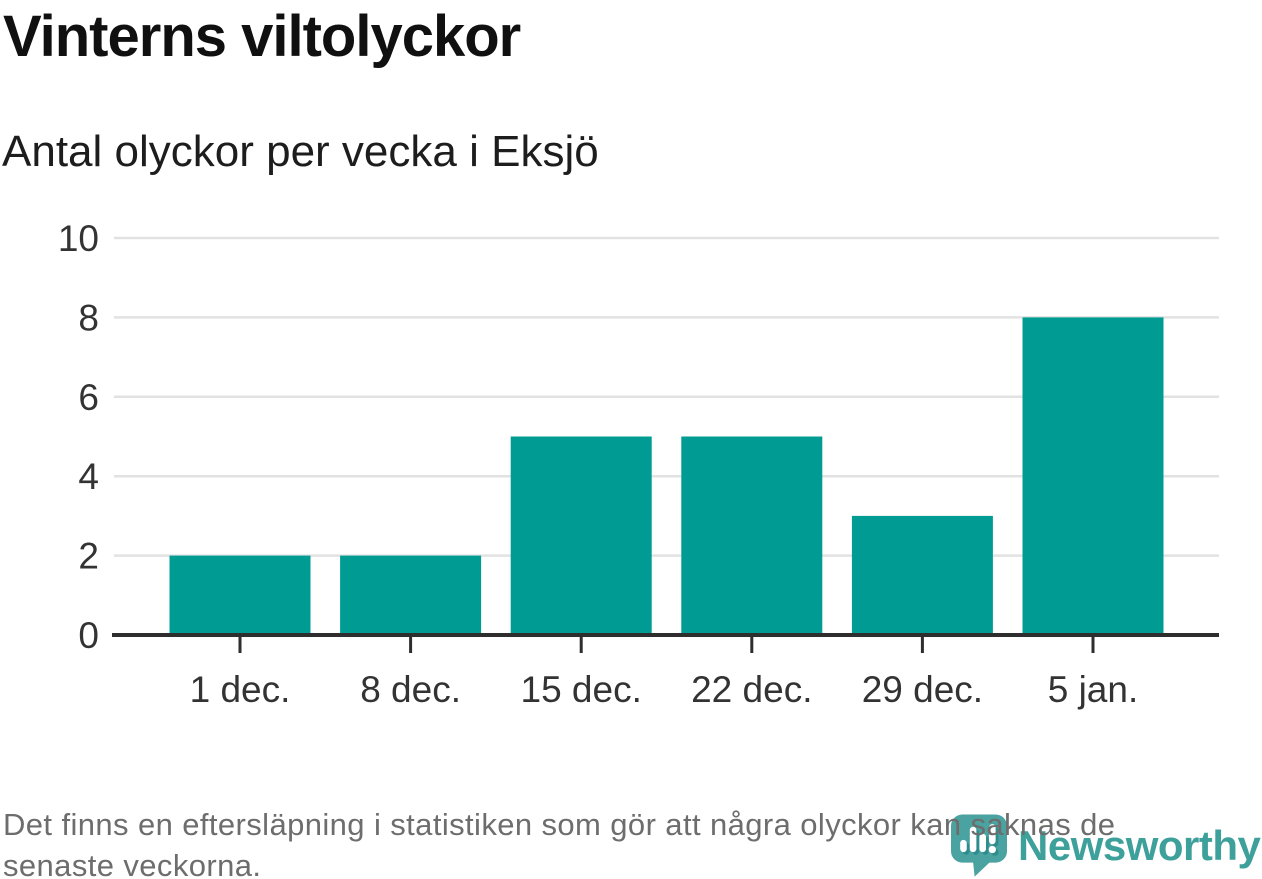 The image size is (1262, 879). I want to click on newsworthy-logo: Newsworthy, so click(1106, 846).